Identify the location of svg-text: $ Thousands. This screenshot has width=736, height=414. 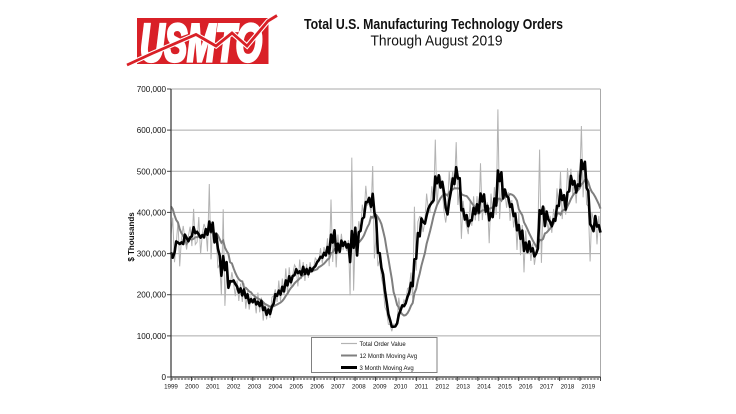
(131, 237).